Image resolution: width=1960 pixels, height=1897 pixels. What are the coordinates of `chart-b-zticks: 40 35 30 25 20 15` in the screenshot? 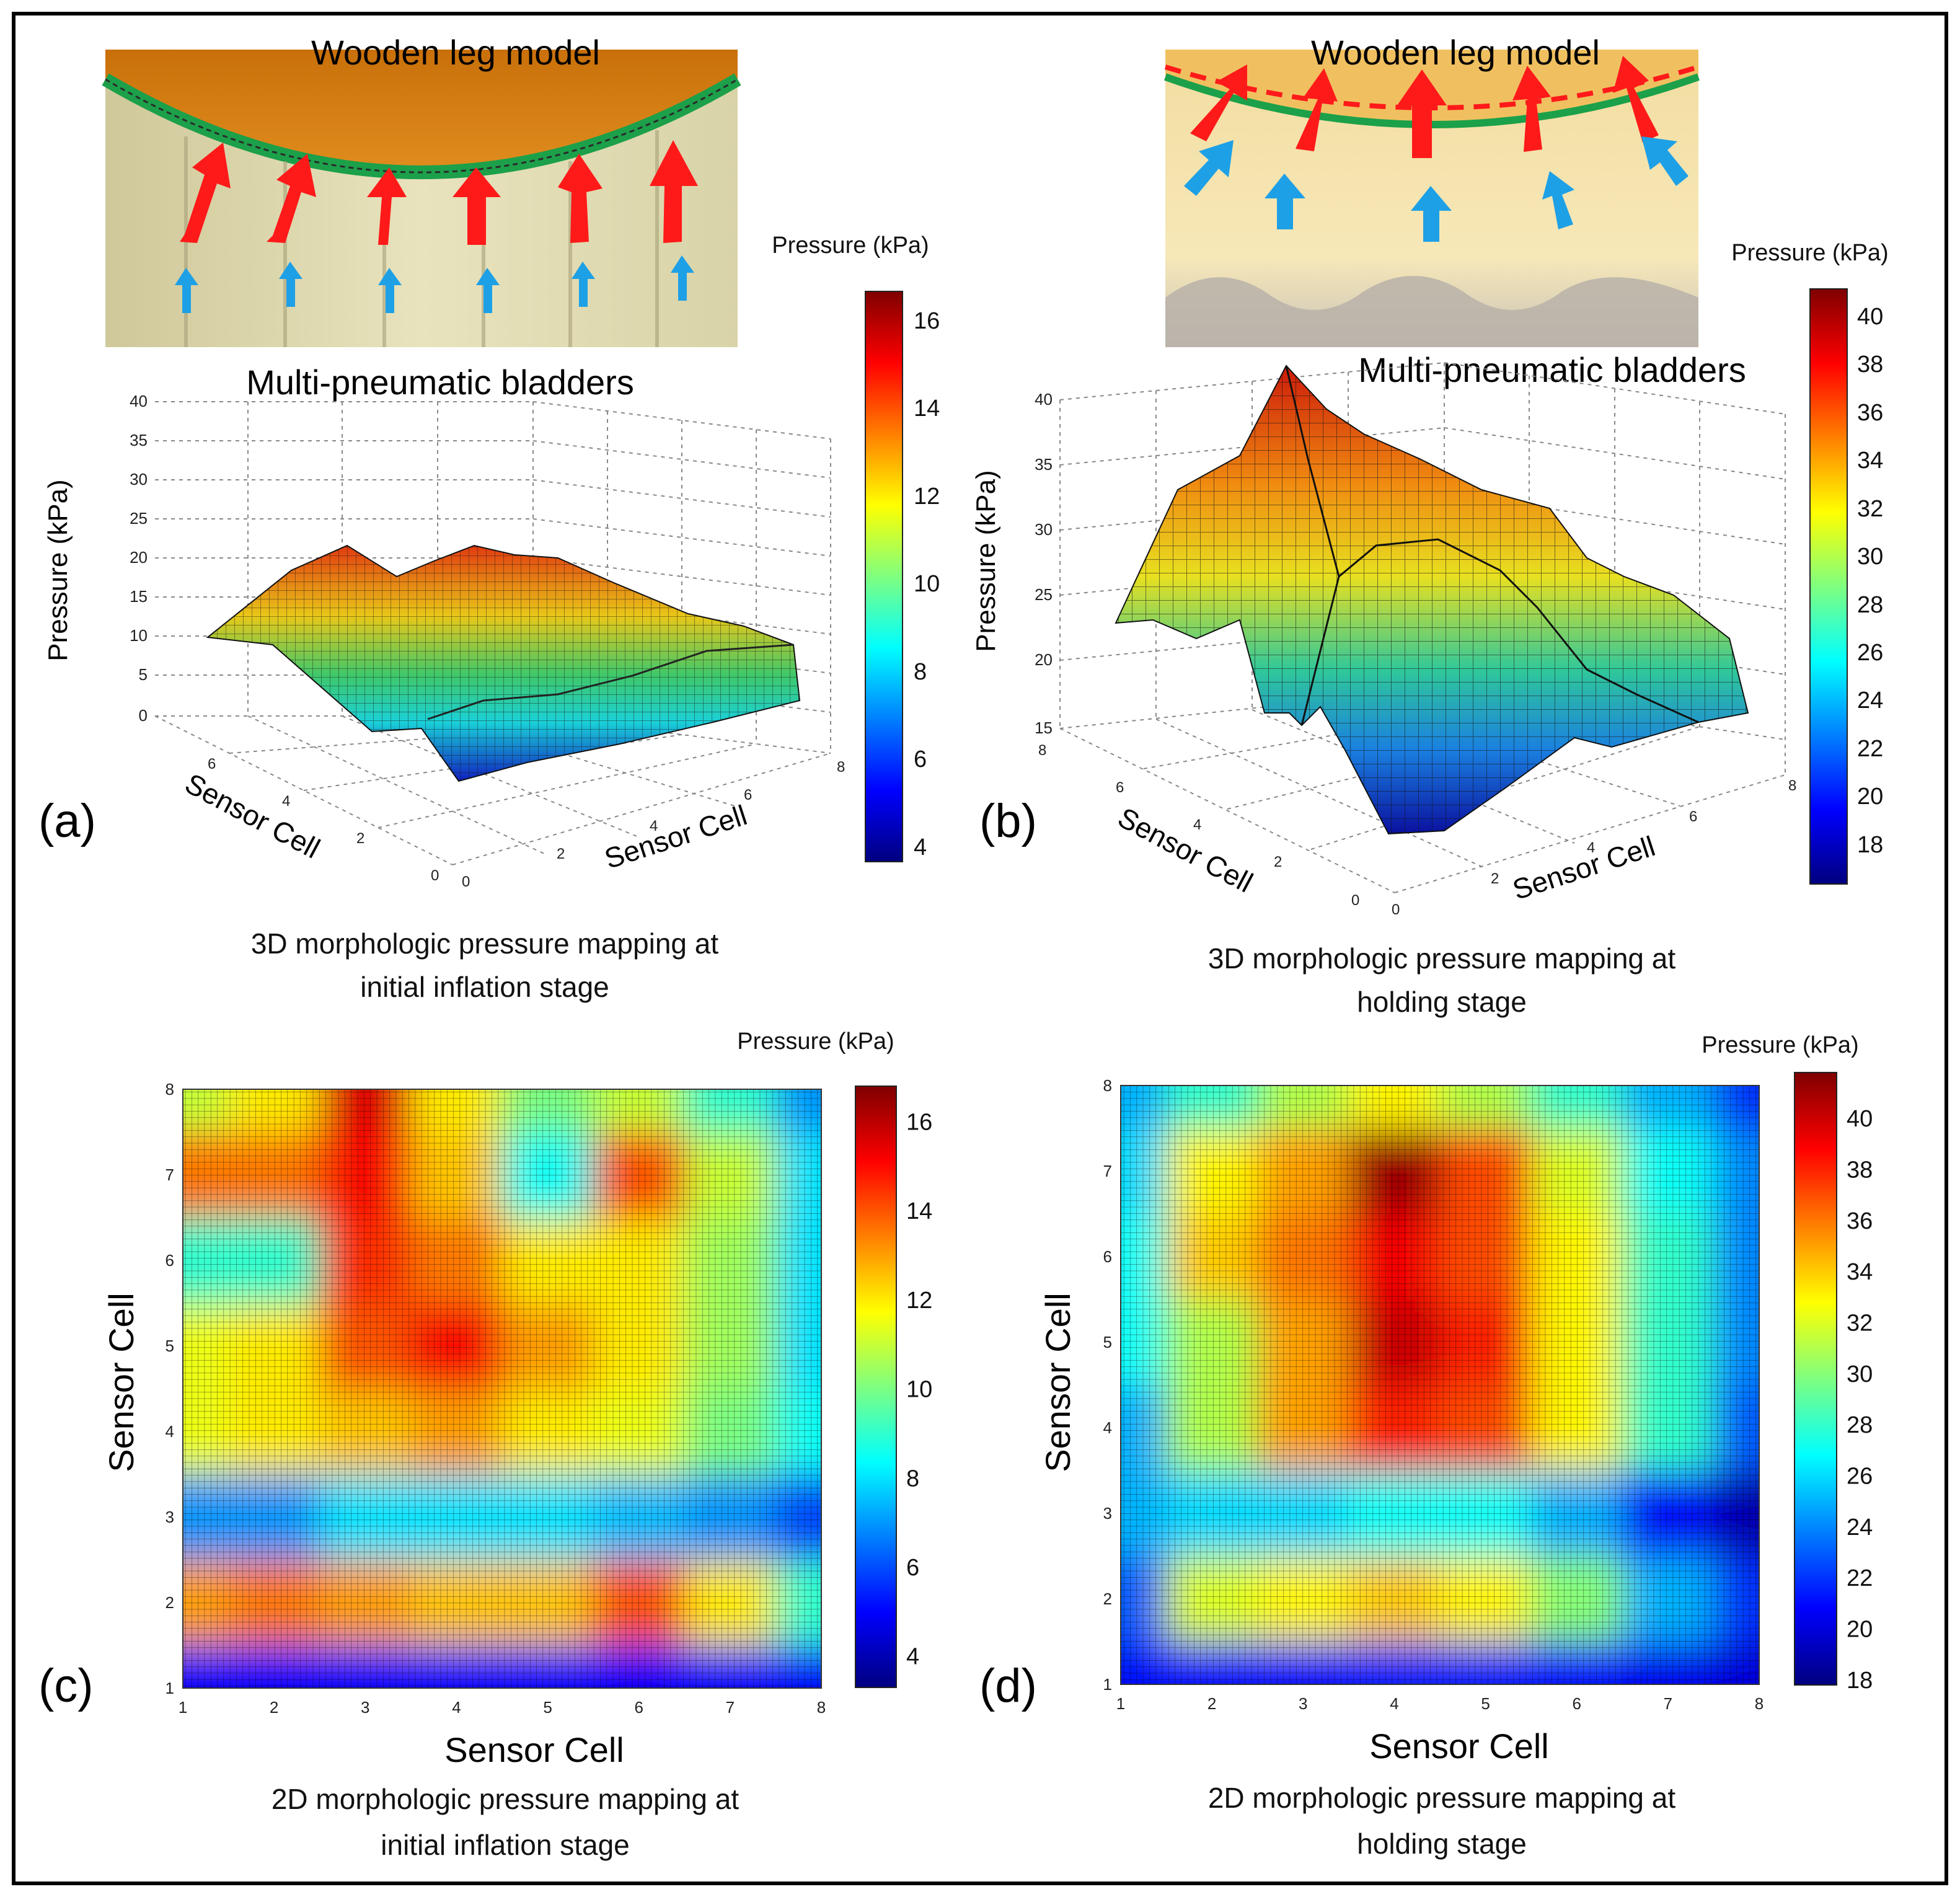 It's located at (1044, 563).